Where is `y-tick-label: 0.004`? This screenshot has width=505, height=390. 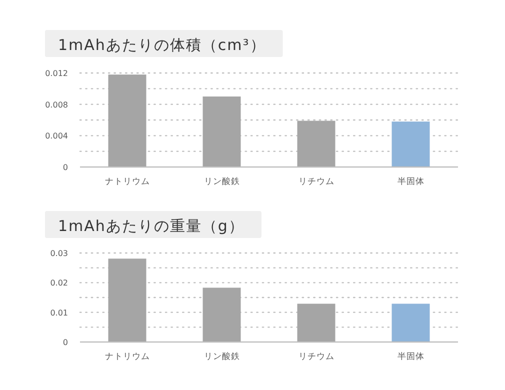 y-tick-label: 0.004 is located at coordinates (56, 136).